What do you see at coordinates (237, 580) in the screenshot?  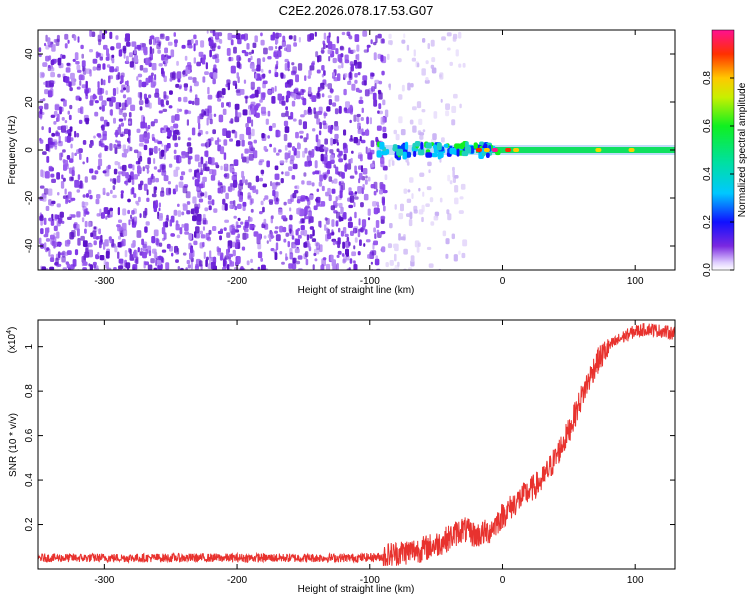 I see `x-tick-label: -200` at bounding box center [237, 580].